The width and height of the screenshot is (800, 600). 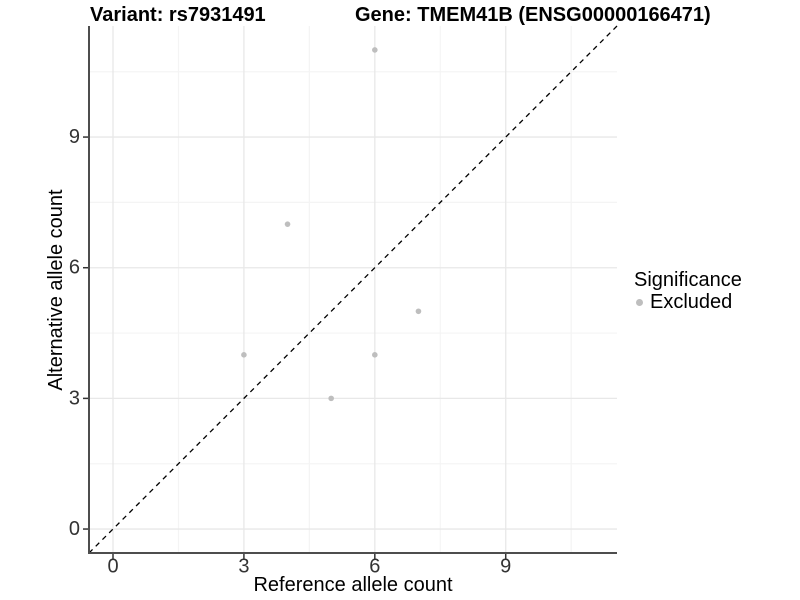 What do you see at coordinates (112, 567) in the screenshot?
I see `x-tick-label: 0` at bounding box center [112, 567].